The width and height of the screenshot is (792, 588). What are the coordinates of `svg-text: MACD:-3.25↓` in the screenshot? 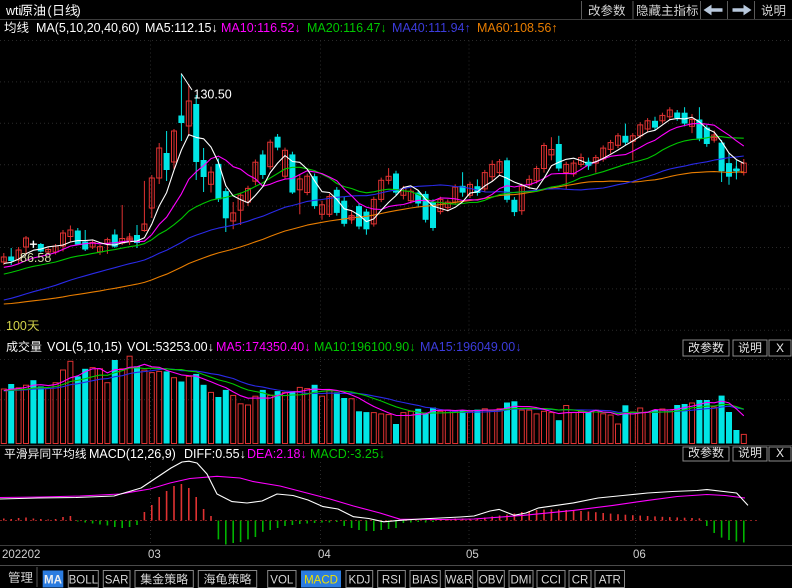 It's located at (347, 454).